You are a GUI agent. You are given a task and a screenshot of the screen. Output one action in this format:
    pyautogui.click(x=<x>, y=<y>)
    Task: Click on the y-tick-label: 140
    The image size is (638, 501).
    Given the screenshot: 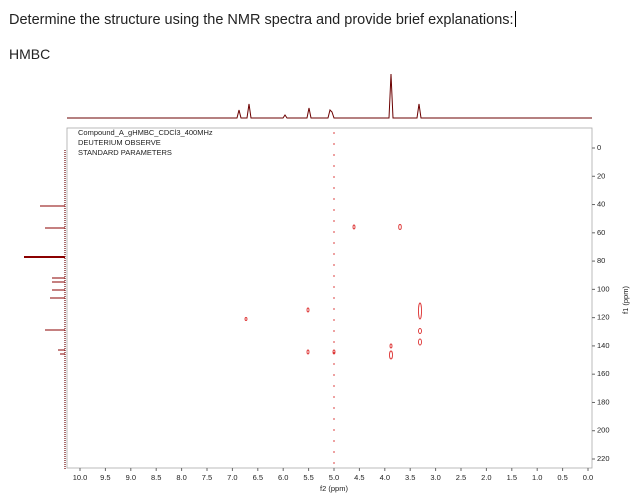 What is the action you would take?
    pyautogui.click(x=603, y=345)
    